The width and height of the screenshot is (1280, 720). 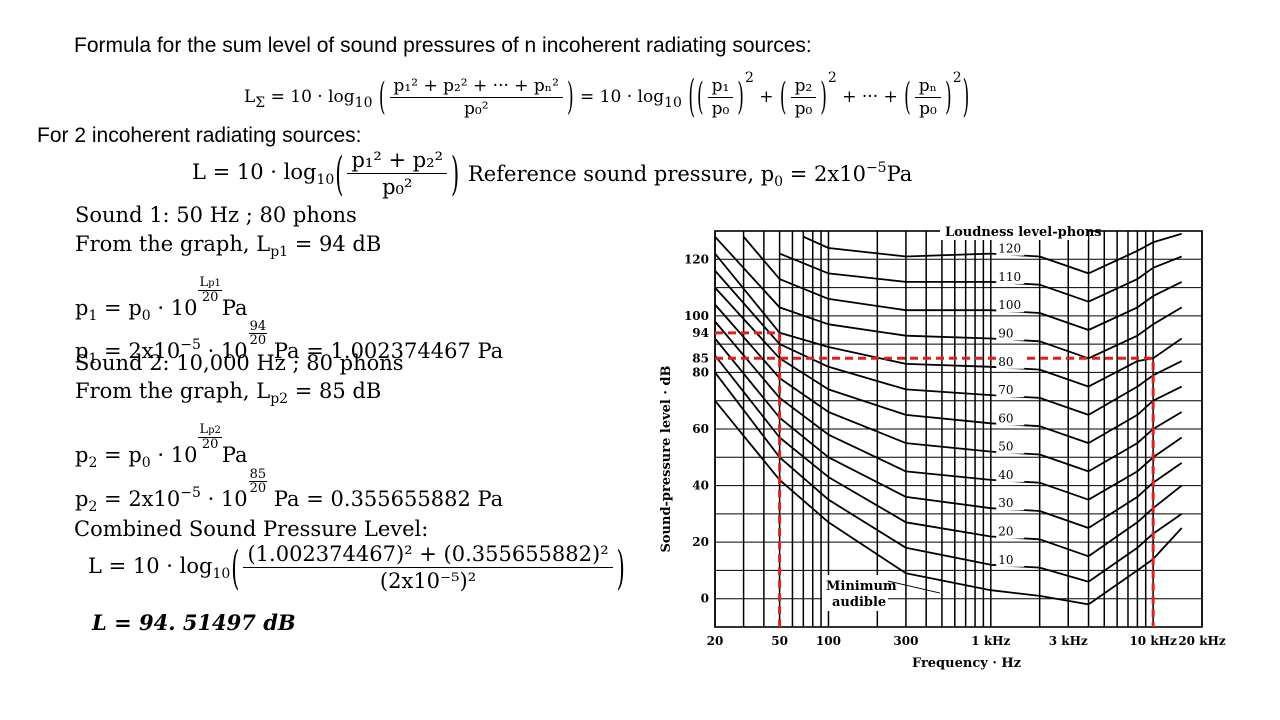 I want to click on phon-label: 110, so click(x=1009, y=277).